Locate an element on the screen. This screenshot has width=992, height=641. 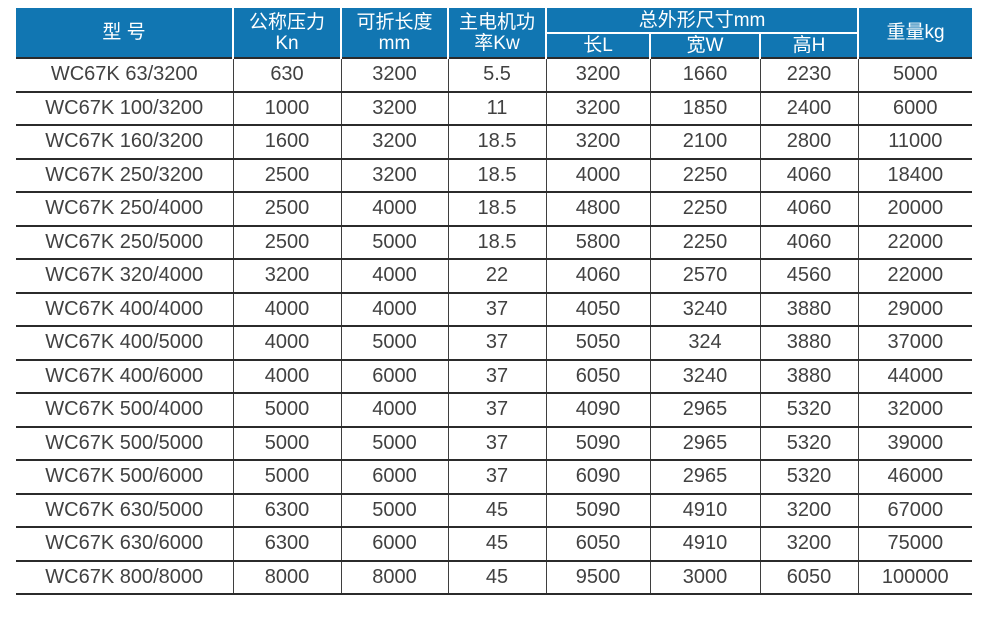
col-header-motor-power: 主电机功 率Kw is located at coordinates (496, 33).